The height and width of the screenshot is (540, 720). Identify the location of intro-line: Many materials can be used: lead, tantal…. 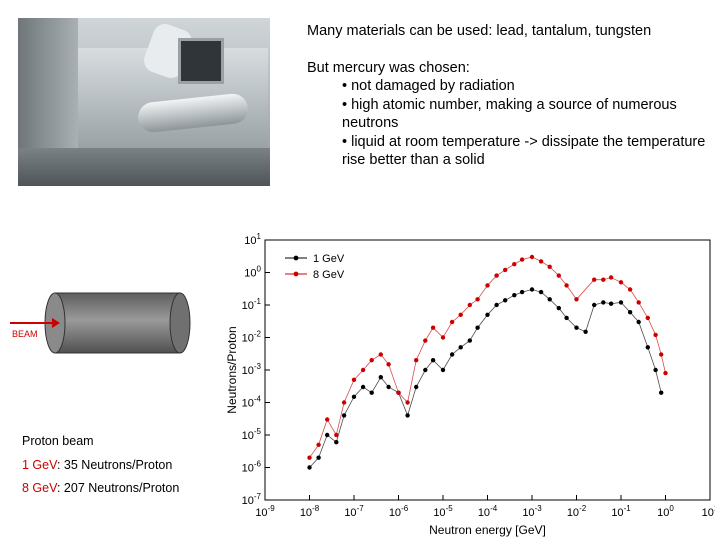
(479, 31).